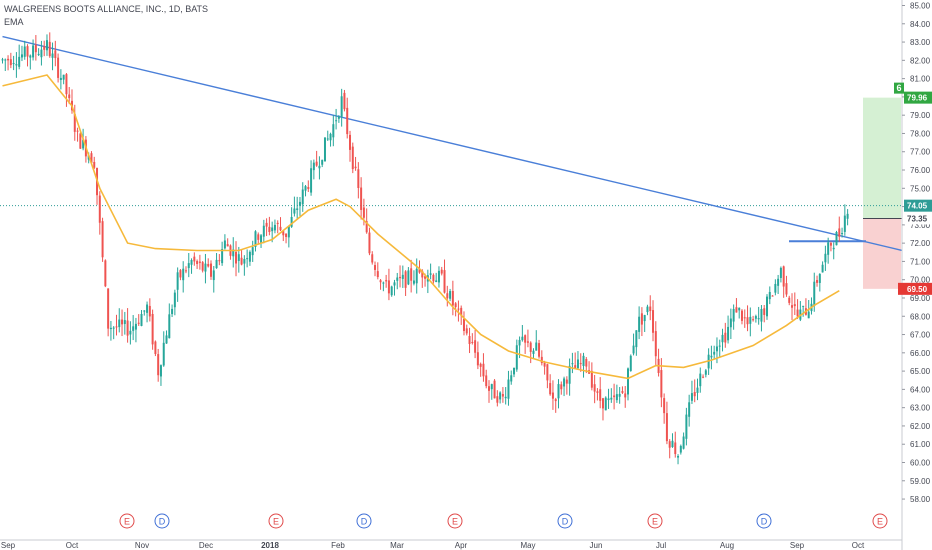 This screenshot has width=932, height=550. I want to click on entry-price-badge: 73.35, so click(918, 218).